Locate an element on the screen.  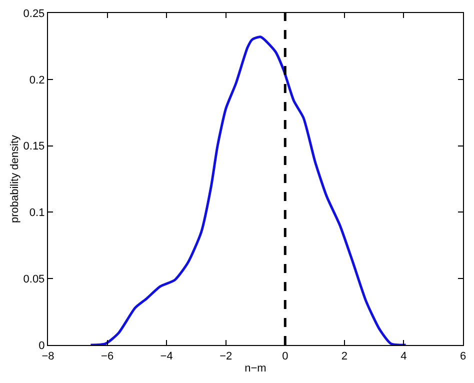
x-tick-label: −8 is located at coordinates (48, 356).